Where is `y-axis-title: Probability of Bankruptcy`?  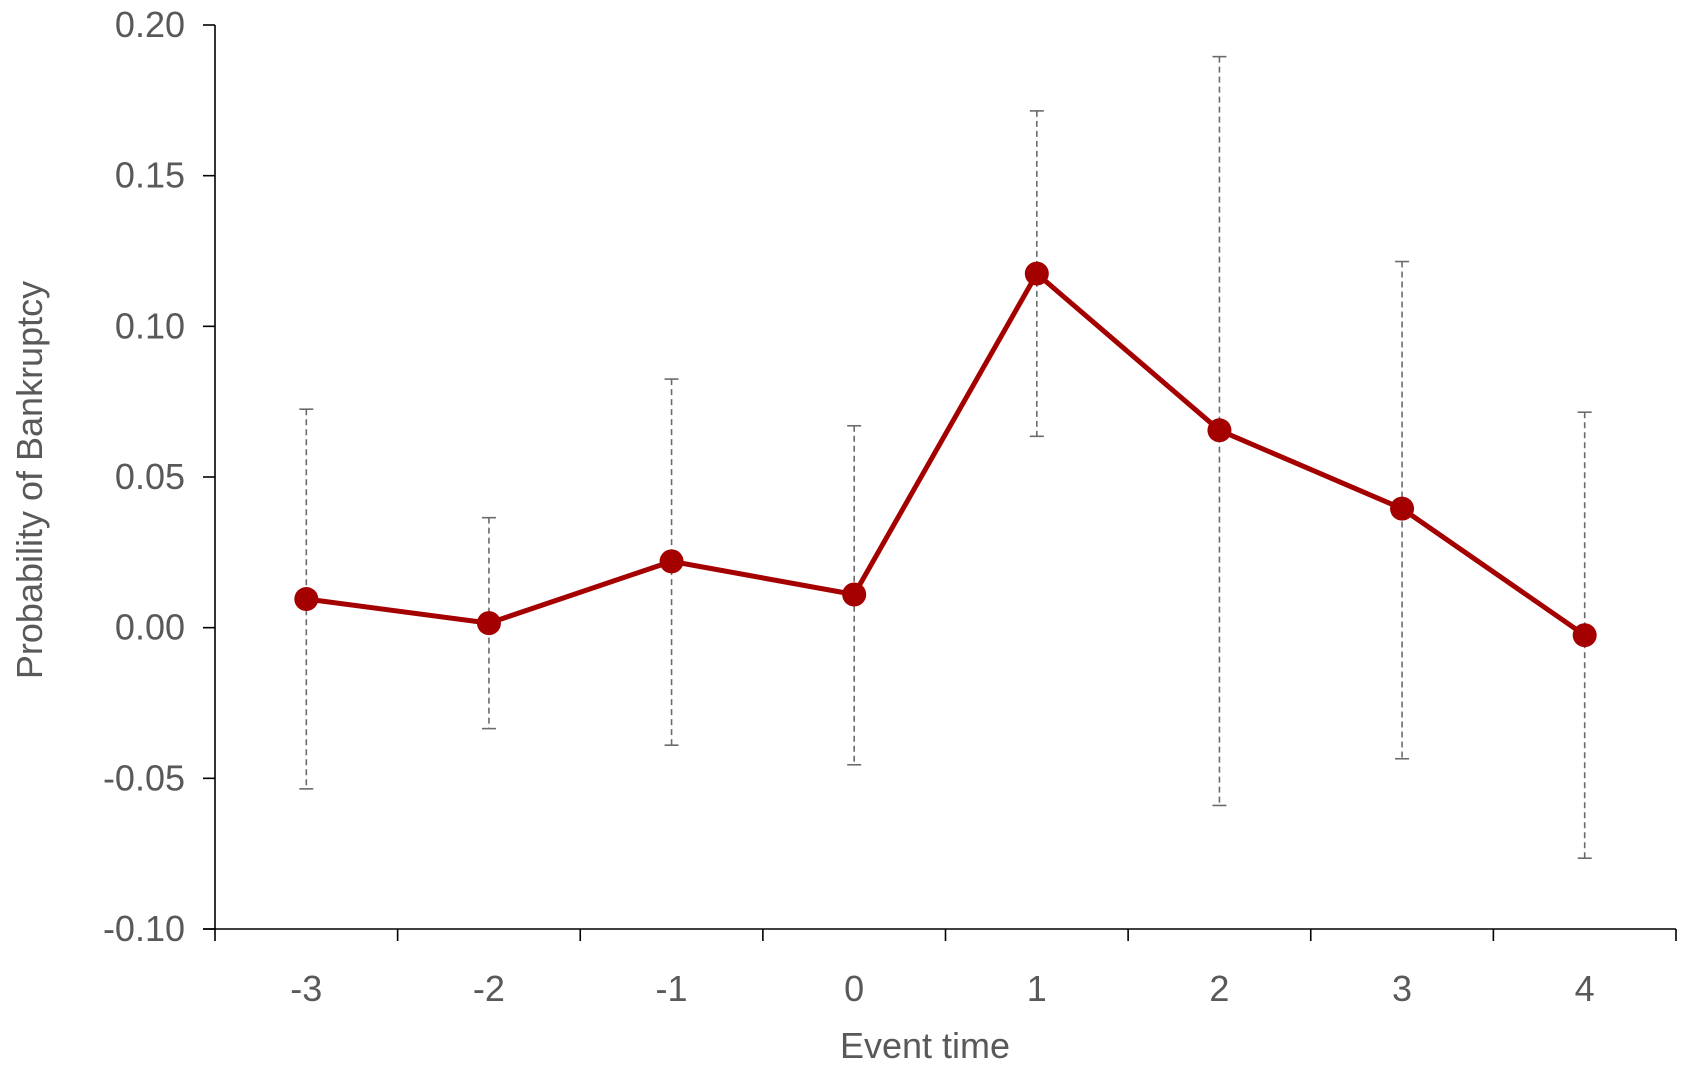
y-axis-title: Probability of Bankruptcy is located at coordinates (29, 480).